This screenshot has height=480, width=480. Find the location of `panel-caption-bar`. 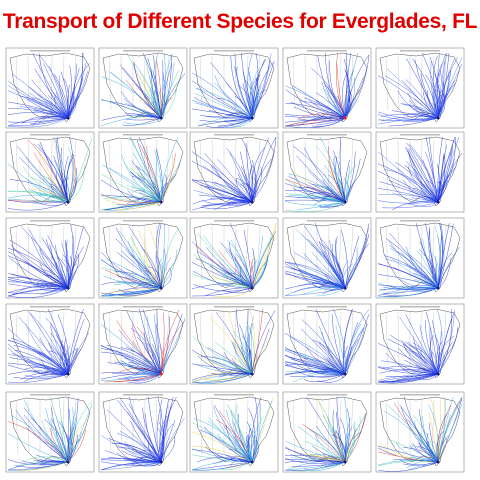

panel-caption-bar is located at coordinates (143, 221).